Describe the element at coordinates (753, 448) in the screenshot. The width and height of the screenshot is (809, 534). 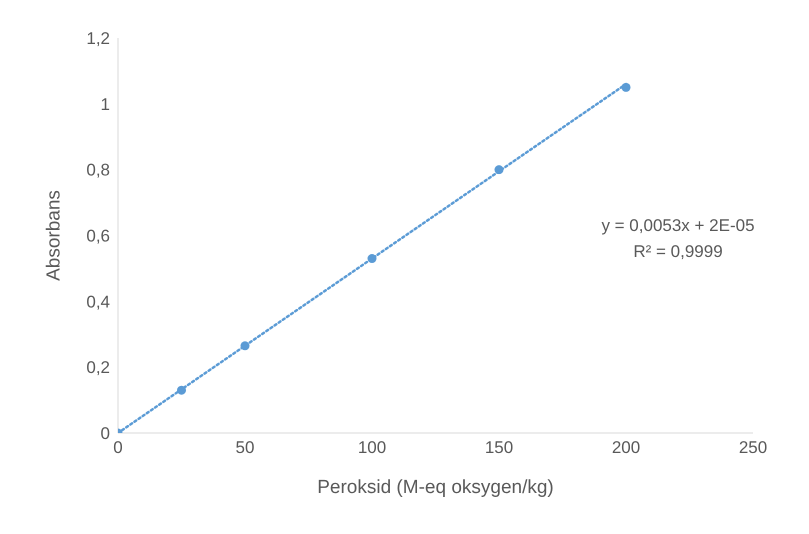
I see `x-tick-label: 250` at that location.